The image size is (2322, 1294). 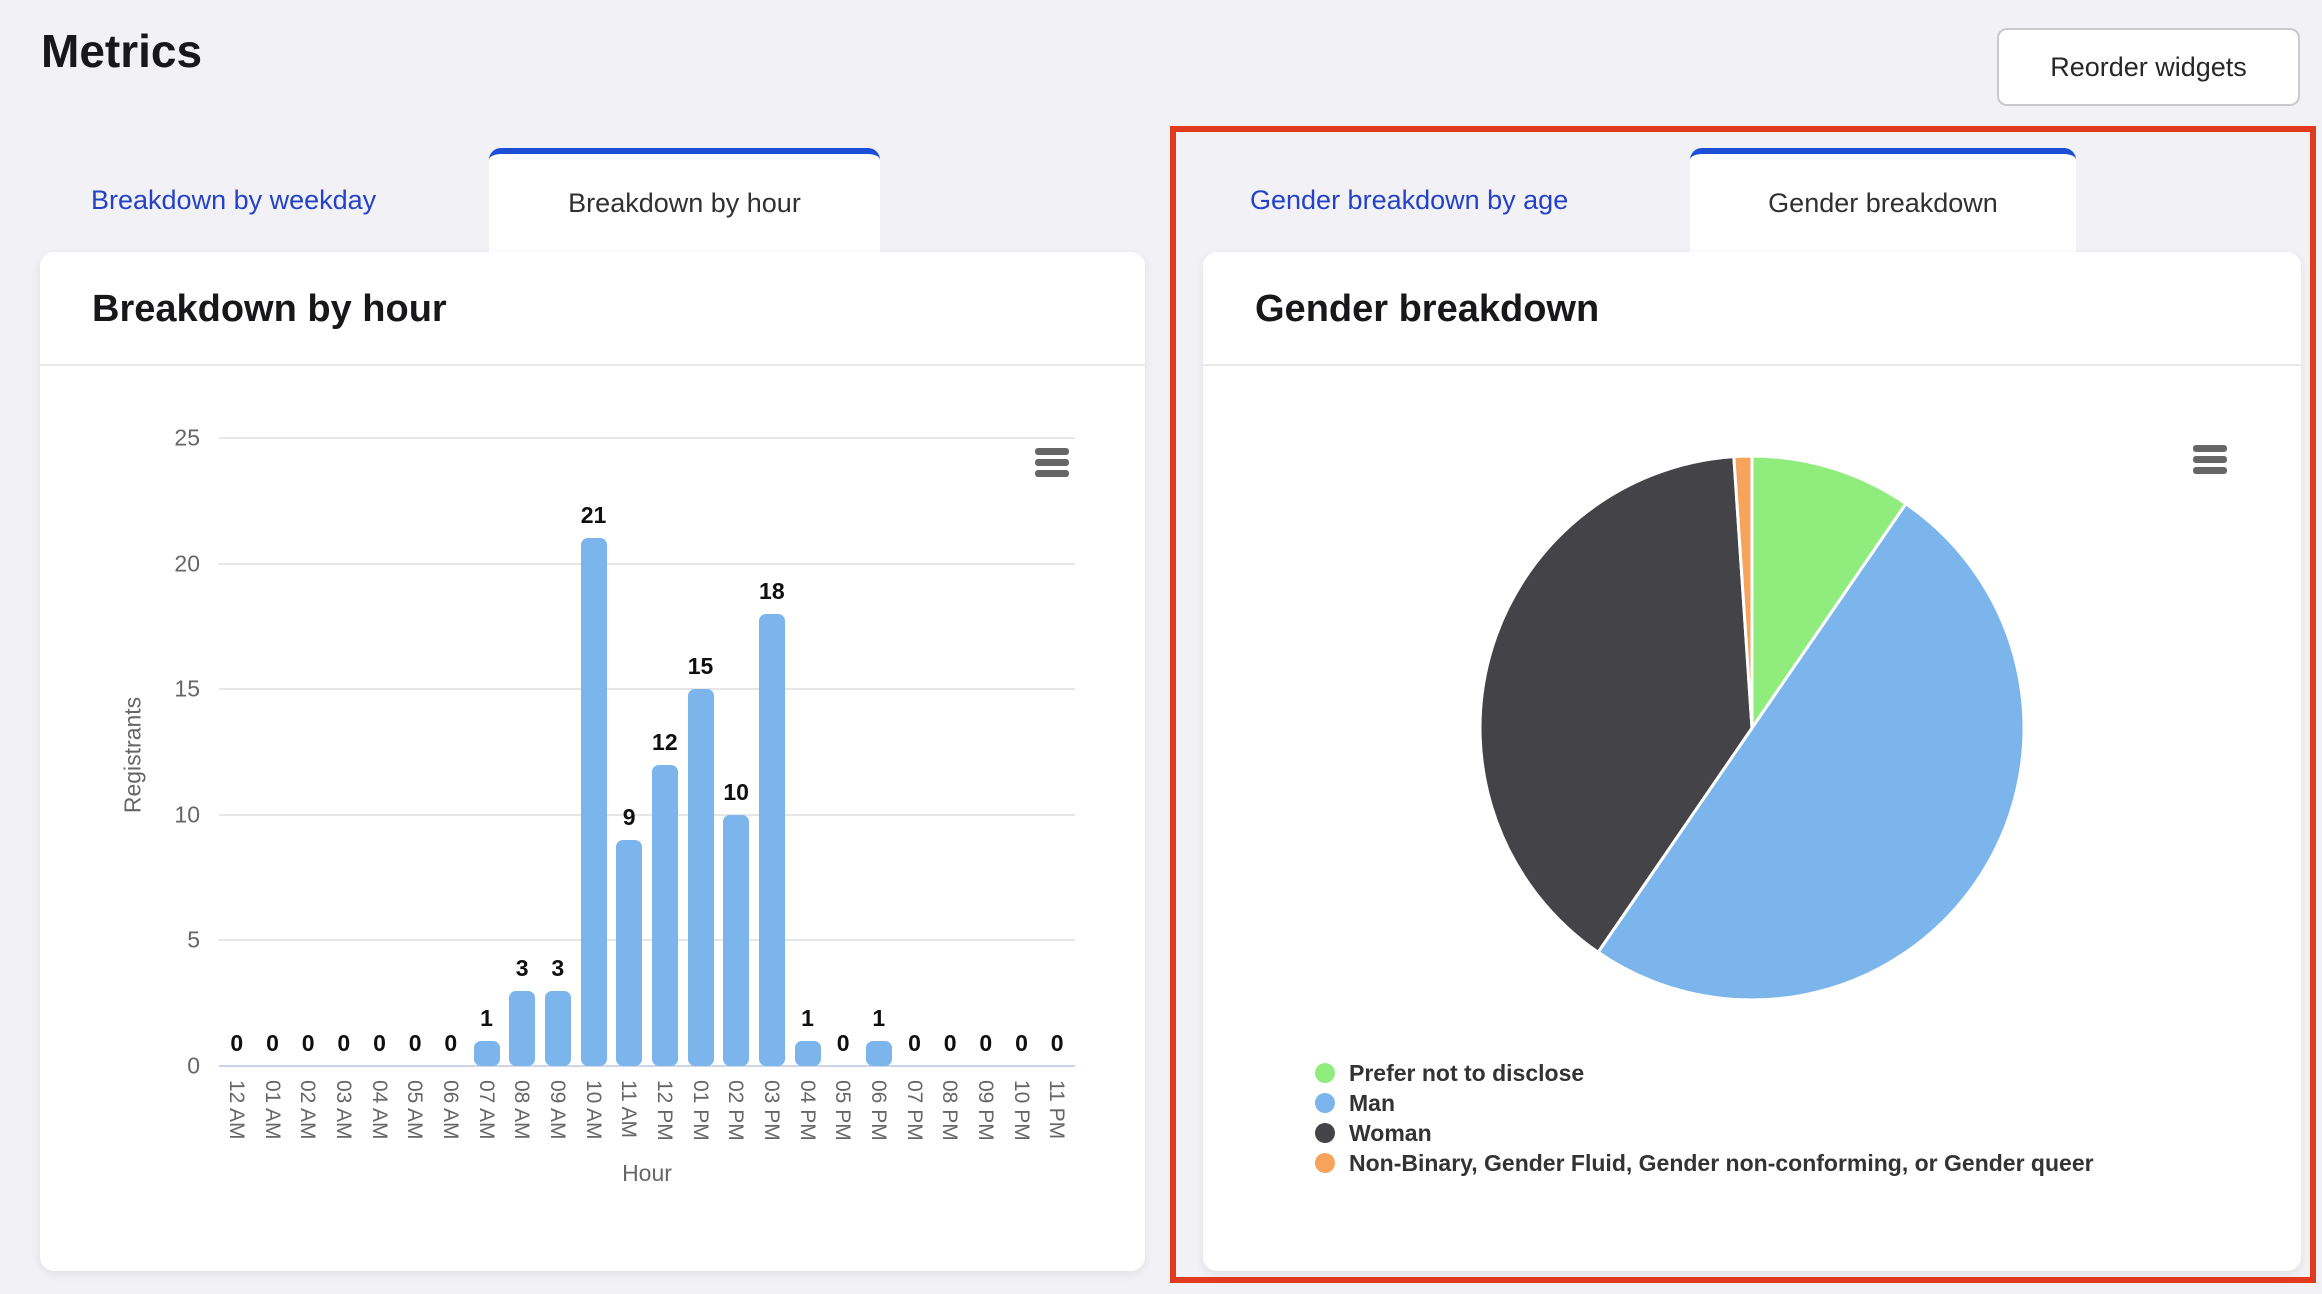 I want to click on y-axis-tick-label: 25, so click(x=187, y=437).